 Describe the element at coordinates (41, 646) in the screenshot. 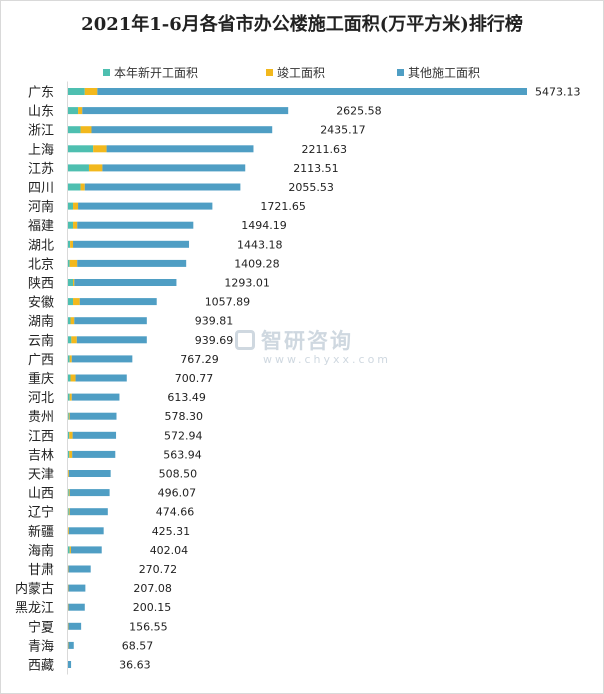

I see `category-label: 青海` at that location.